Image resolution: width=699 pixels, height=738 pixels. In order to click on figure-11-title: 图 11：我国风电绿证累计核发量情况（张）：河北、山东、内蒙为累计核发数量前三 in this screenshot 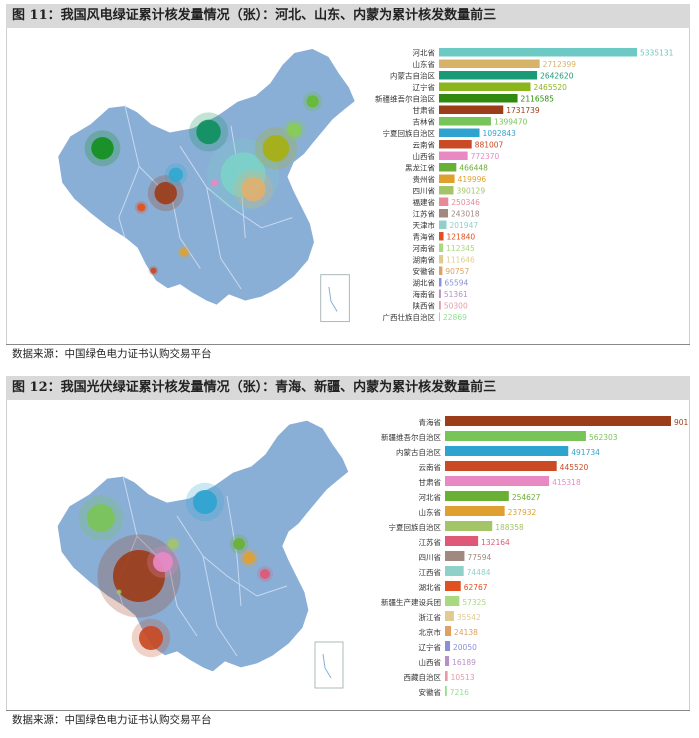, I will do `click(348, 16)`.